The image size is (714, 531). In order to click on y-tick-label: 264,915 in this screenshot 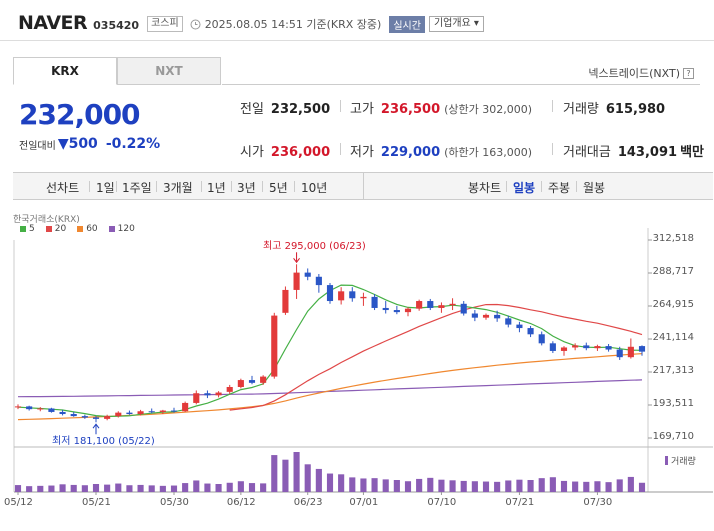, I will do `click(673, 304)`.